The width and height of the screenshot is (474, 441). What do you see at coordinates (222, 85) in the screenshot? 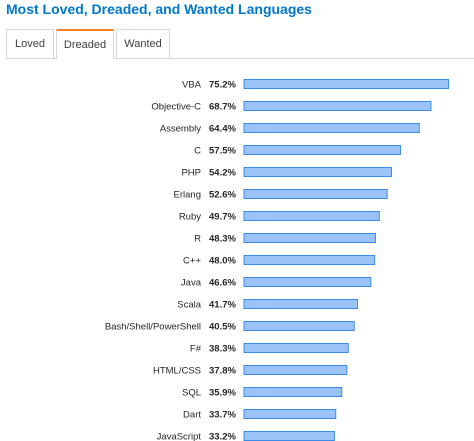
I see `value-label: 75.2%` at bounding box center [222, 85].